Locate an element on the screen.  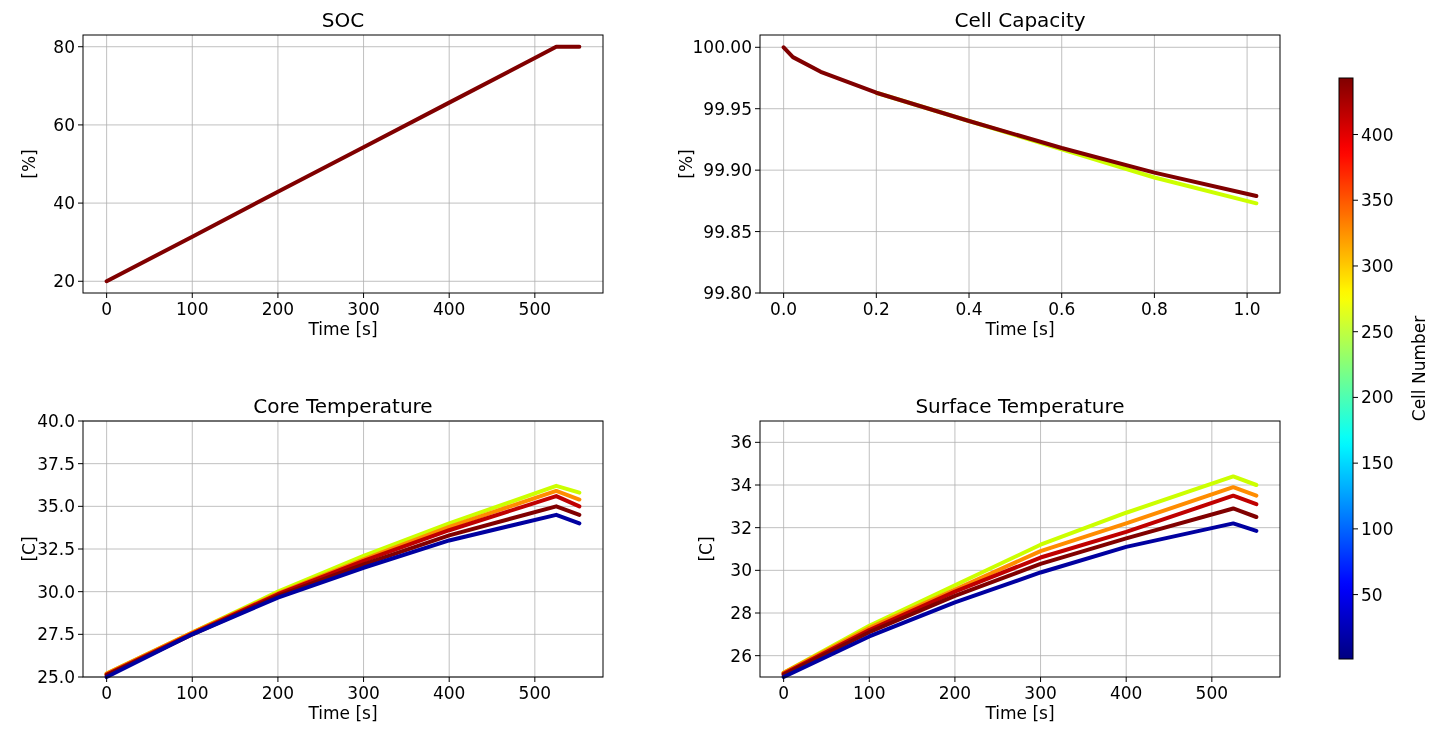
y-tick-label: 60 is located at coordinates (64, 124).